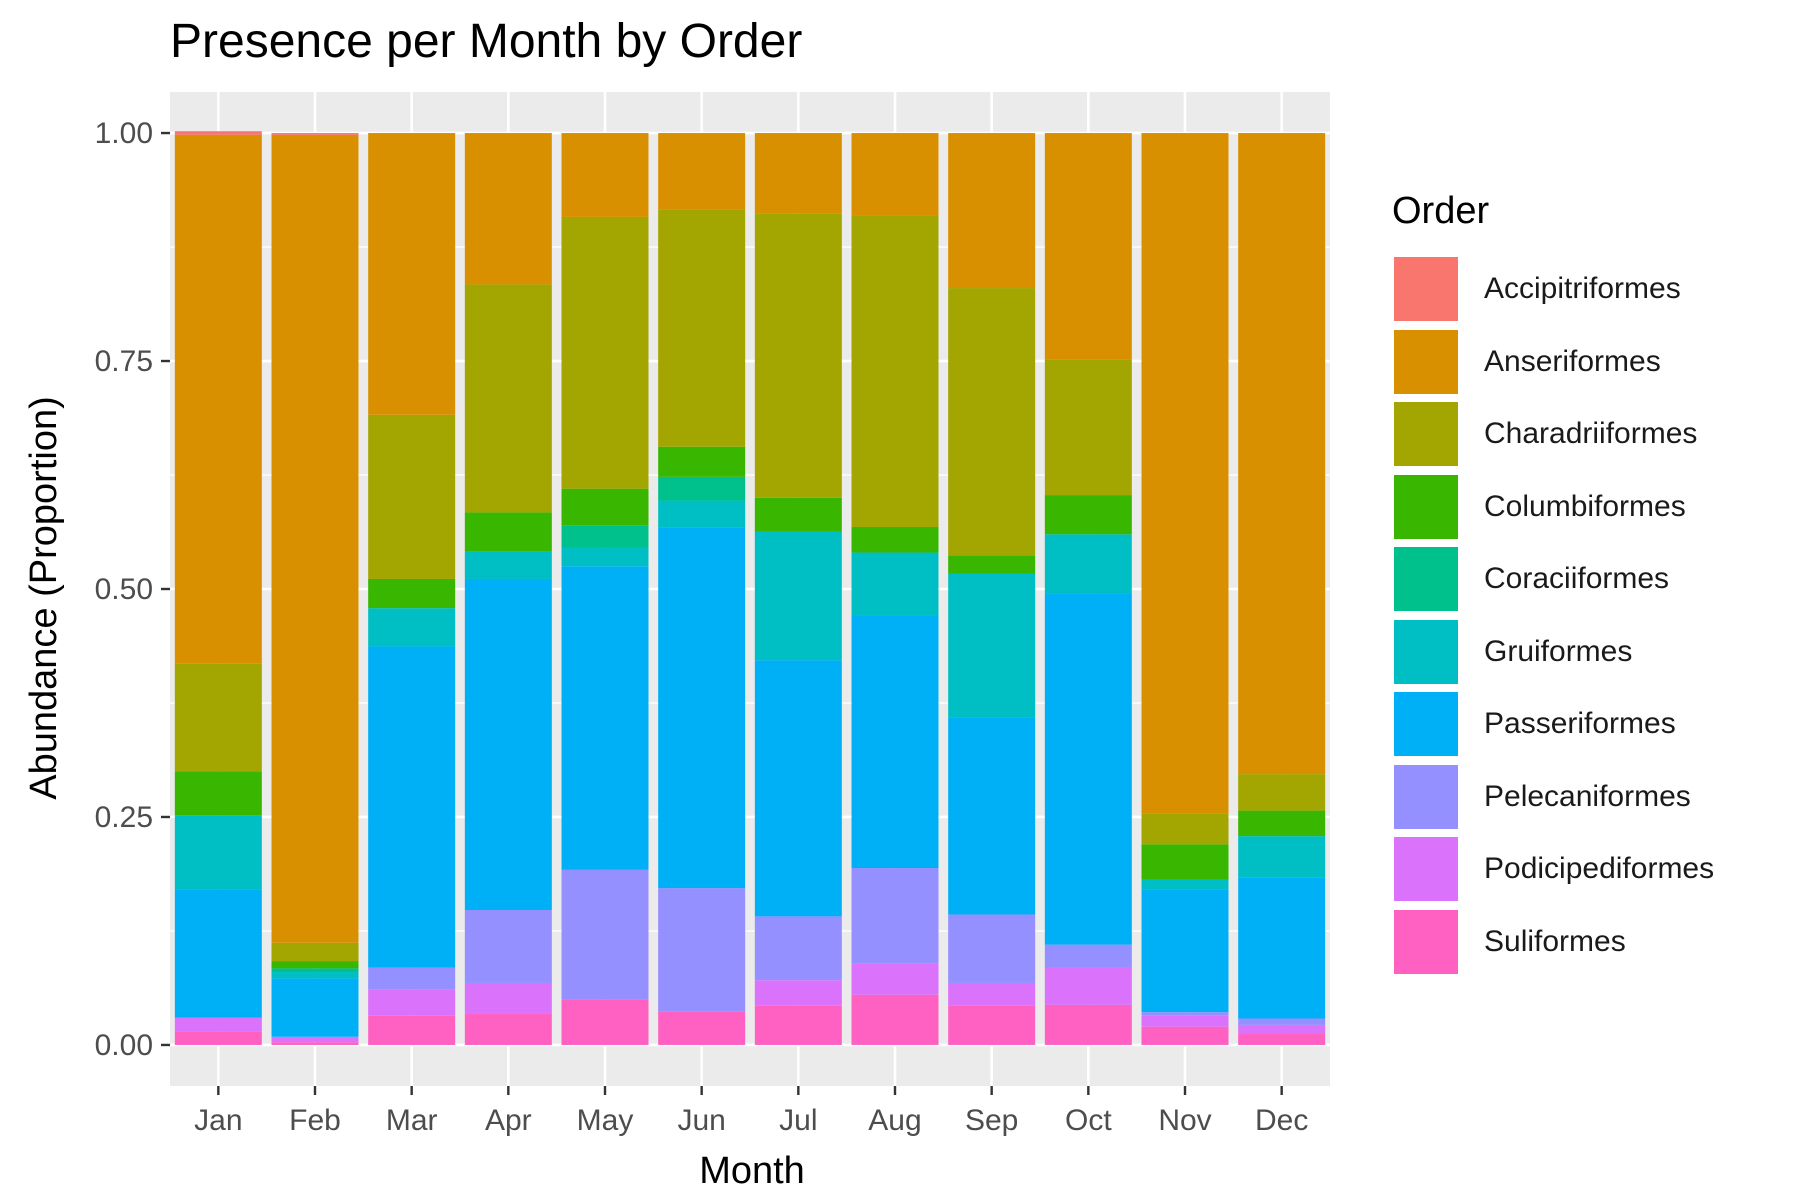 The width and height of the screenshot is (1800, 1200). What do you see at coordinates (798, 1025) in the screenshot?
I see `bar-segment-suliformes-jul` at bounding box center [798, 1025].